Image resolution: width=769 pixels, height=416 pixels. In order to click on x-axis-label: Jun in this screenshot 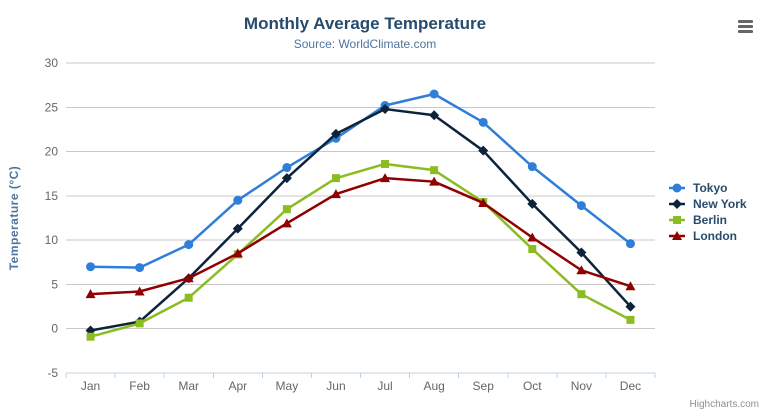, I will do `click(335, 386)`.